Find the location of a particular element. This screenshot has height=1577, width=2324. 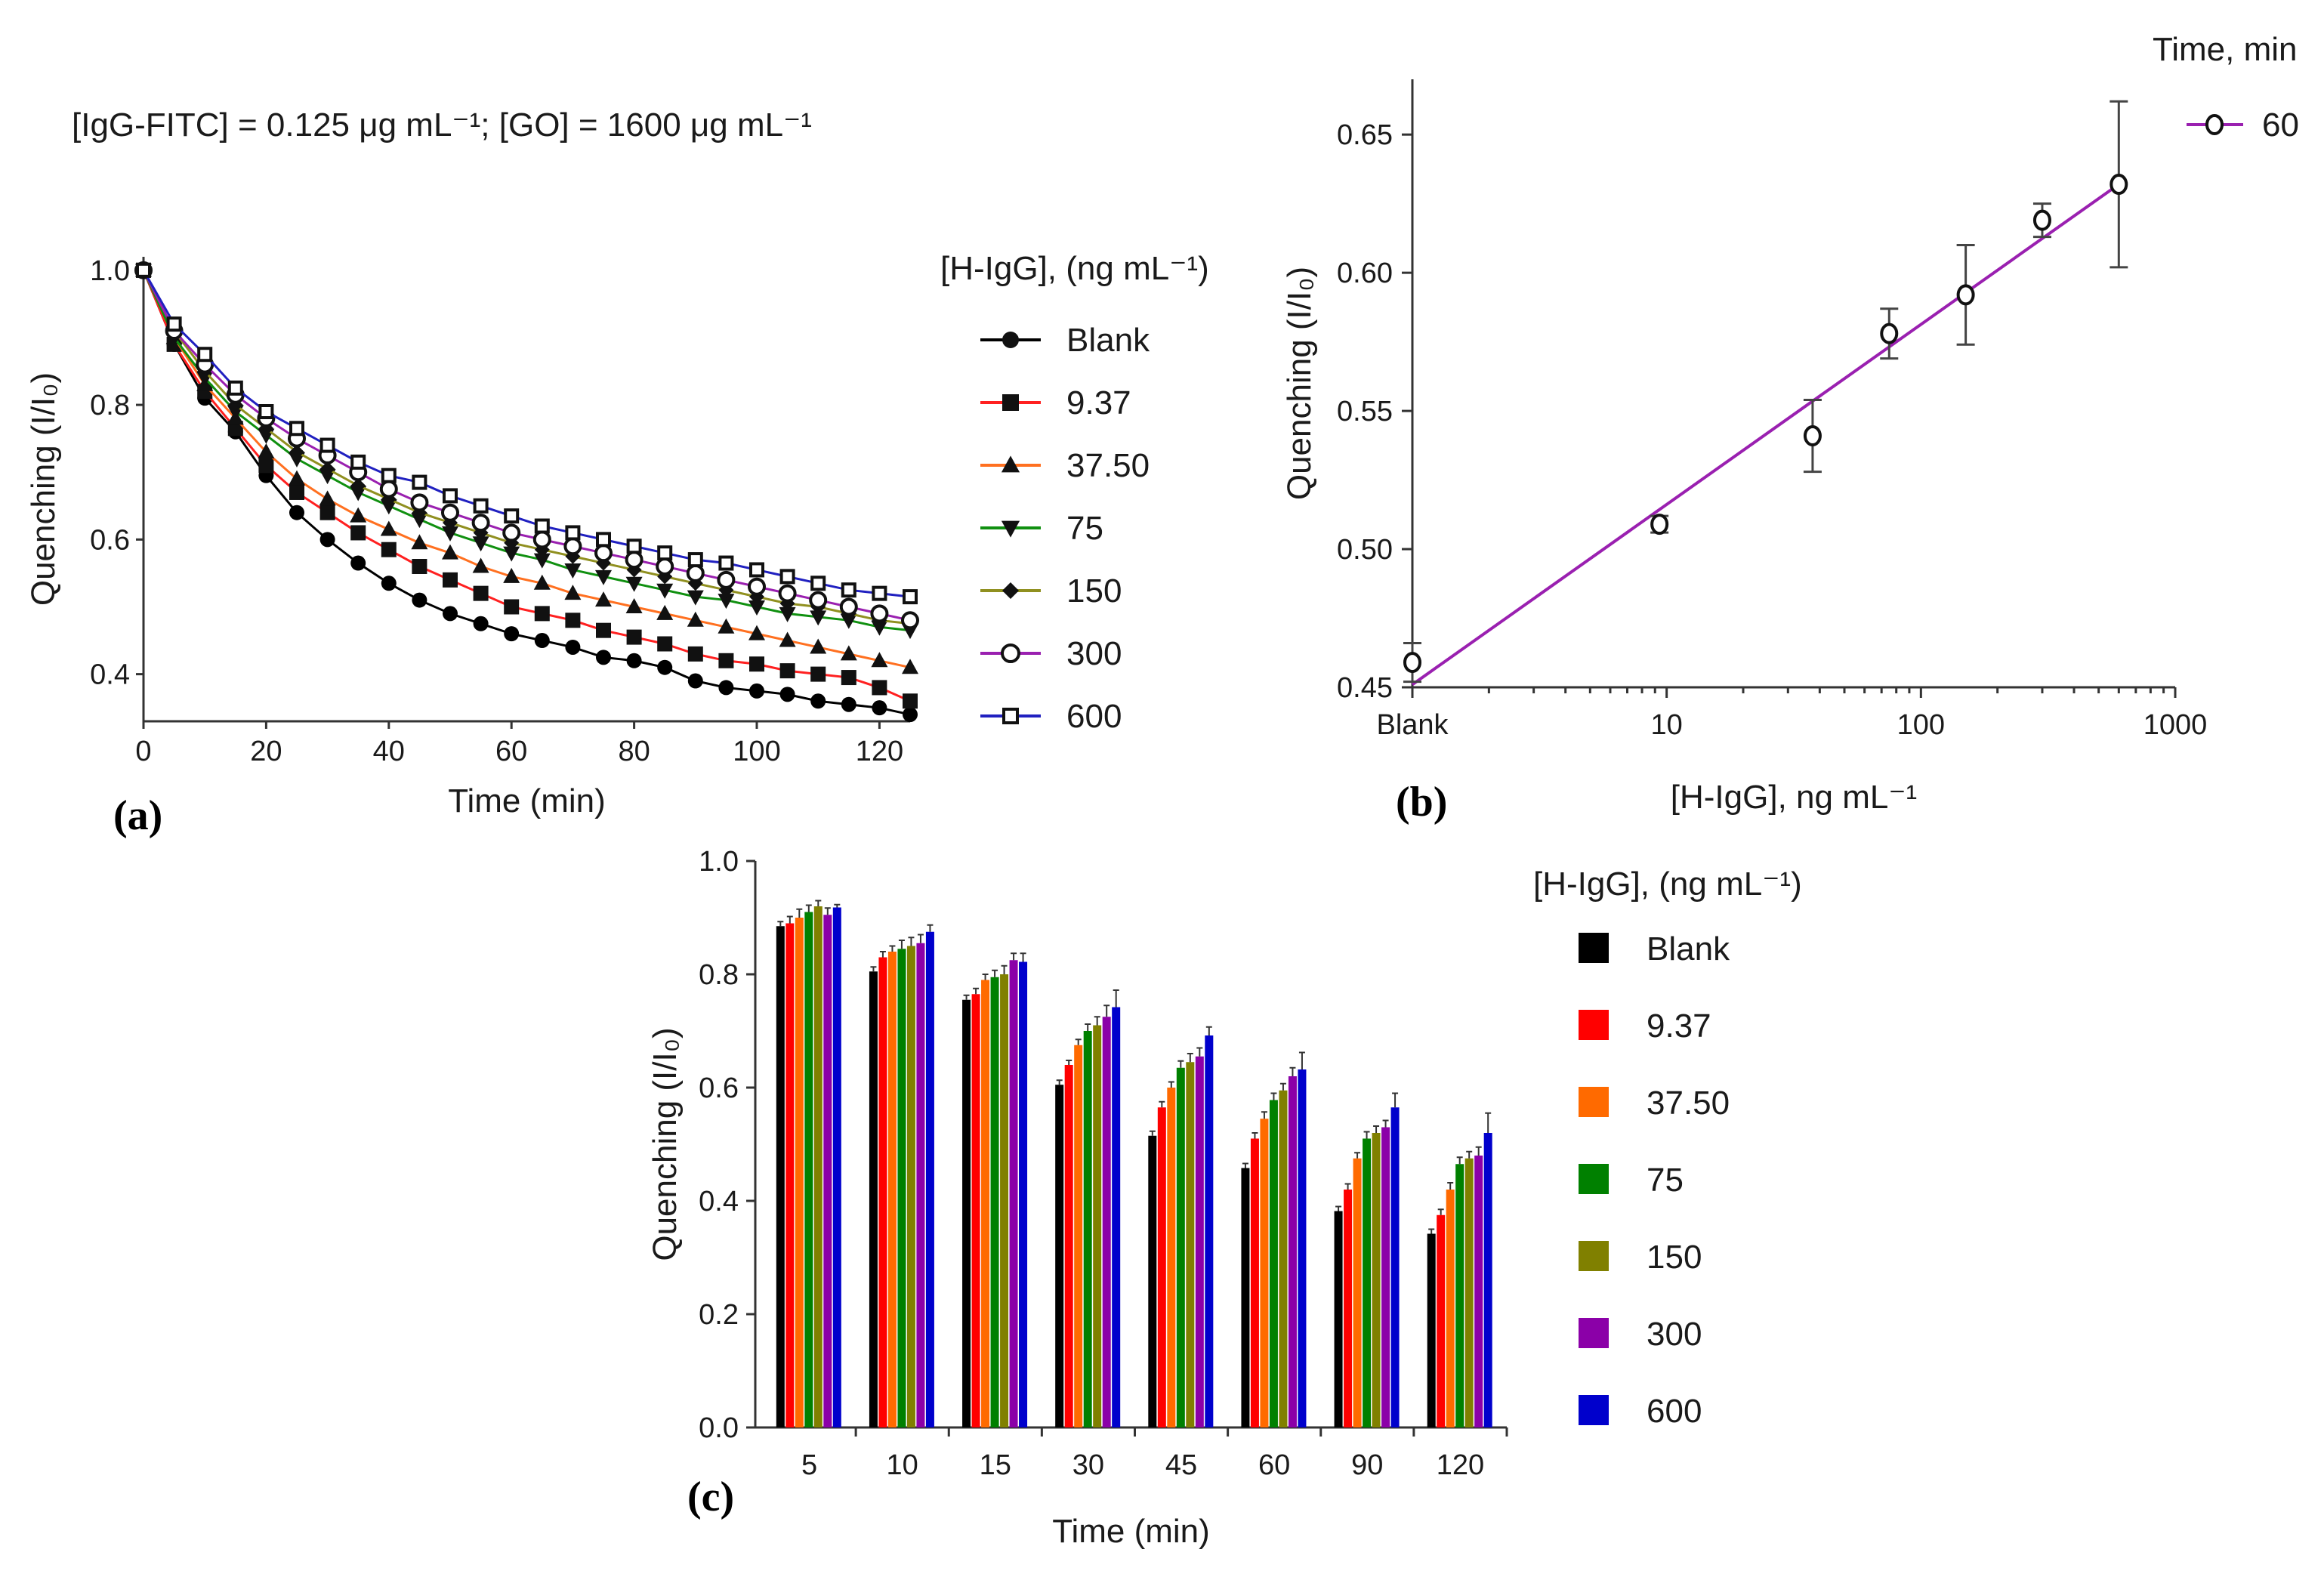

c-x-tick-label: 5 is located at coordinates (809, 1465).